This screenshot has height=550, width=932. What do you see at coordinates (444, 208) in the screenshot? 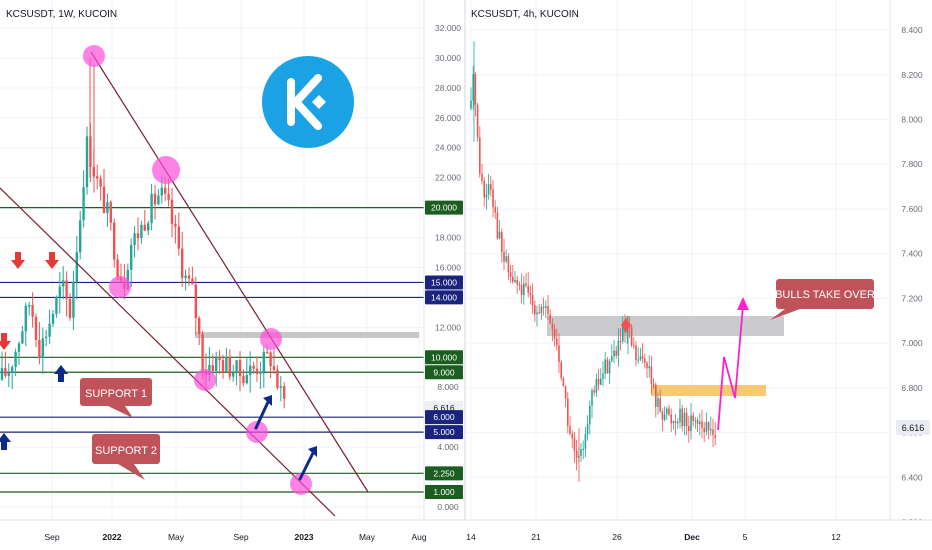
I see `price-badge-label: 20.000` at bounding box center [444, 208].